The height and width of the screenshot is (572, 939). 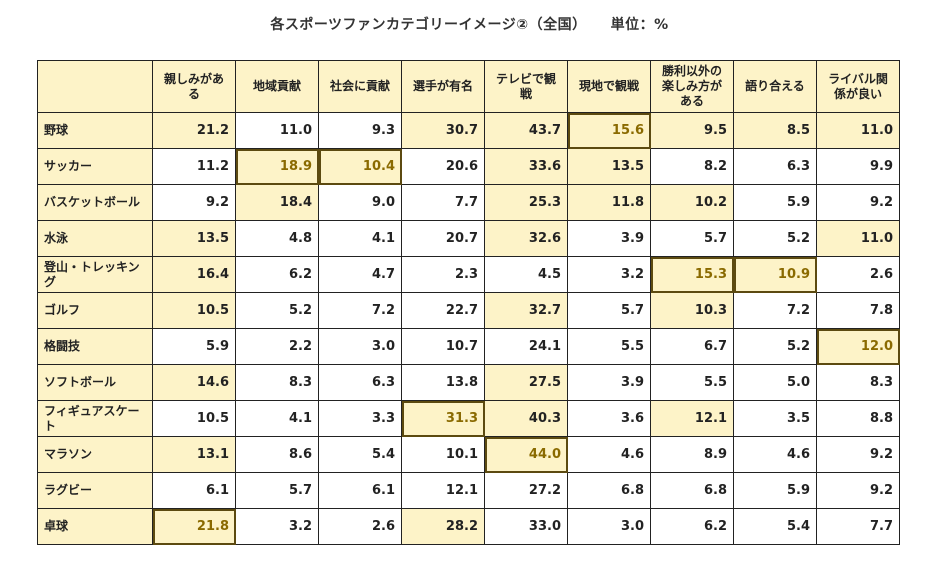 I want to click on data-cell: 13.8, so click(x=443, y=382).